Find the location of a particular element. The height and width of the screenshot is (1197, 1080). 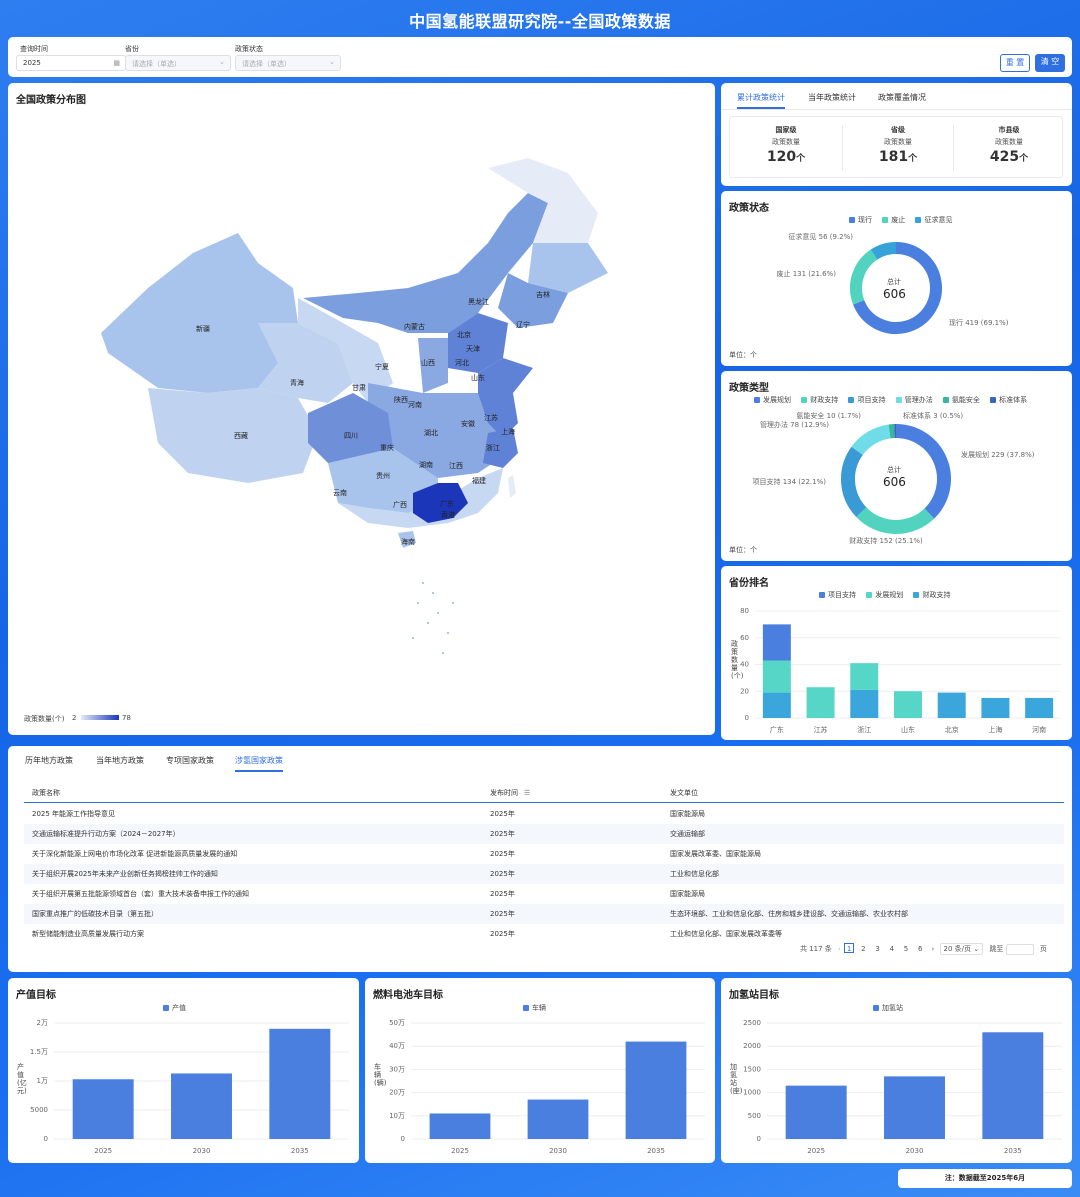

bar-项目支持-广东 is located at coordinates (776, 642).